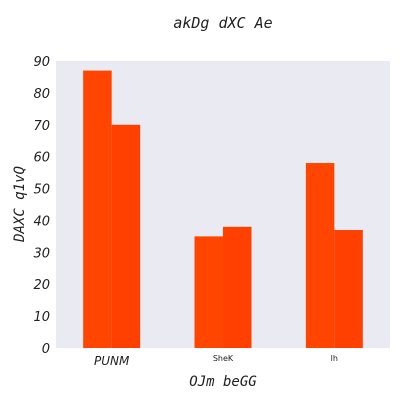  I want to click on y-tick-label: 30, so click(41, 253).